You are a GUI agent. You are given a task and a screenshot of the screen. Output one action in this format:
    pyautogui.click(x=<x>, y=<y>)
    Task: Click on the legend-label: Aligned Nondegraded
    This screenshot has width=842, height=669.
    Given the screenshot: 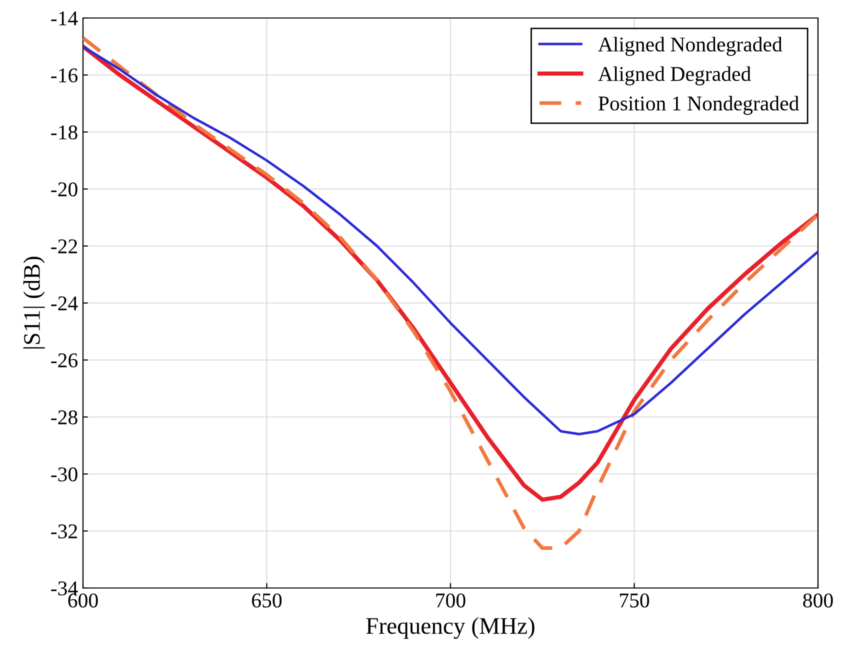 What is the action you would take?
    pyautogui.click(x=690, y=46)
    